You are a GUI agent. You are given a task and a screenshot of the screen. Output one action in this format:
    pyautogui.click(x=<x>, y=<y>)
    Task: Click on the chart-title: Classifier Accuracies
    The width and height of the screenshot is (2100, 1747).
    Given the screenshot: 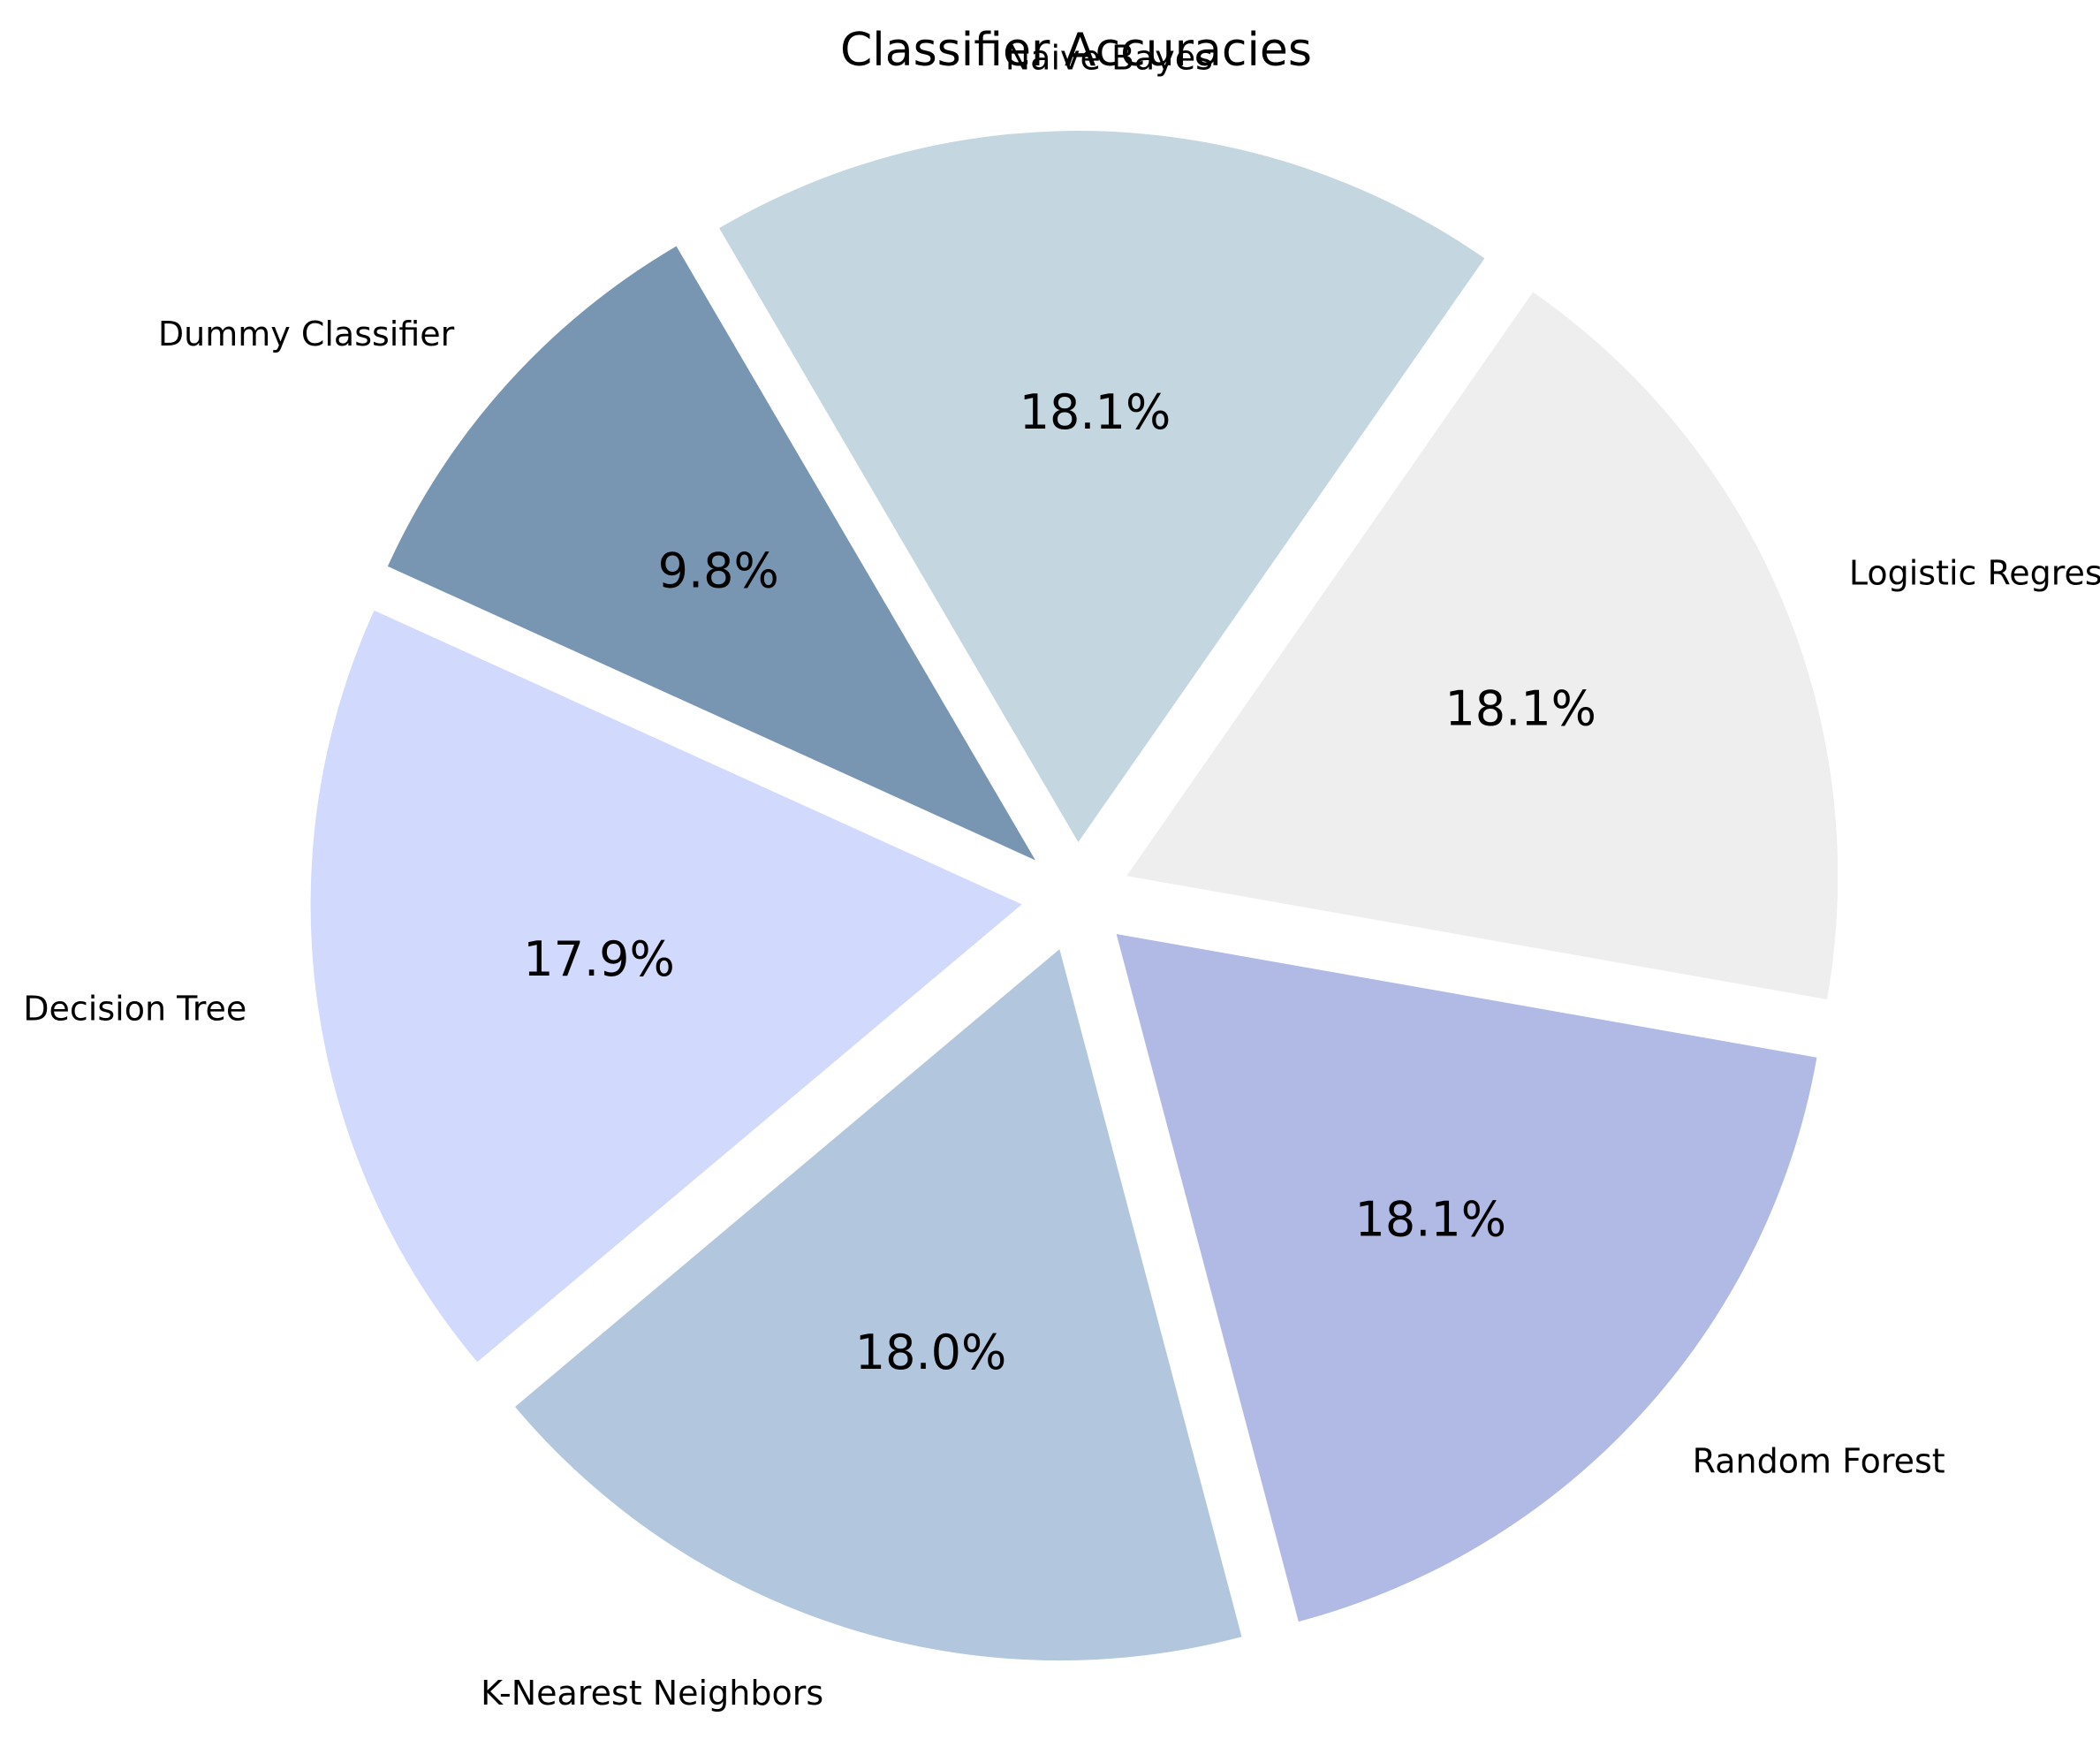 What is the action you would take?
    pyautogui.click(x=1076, y=50)
    